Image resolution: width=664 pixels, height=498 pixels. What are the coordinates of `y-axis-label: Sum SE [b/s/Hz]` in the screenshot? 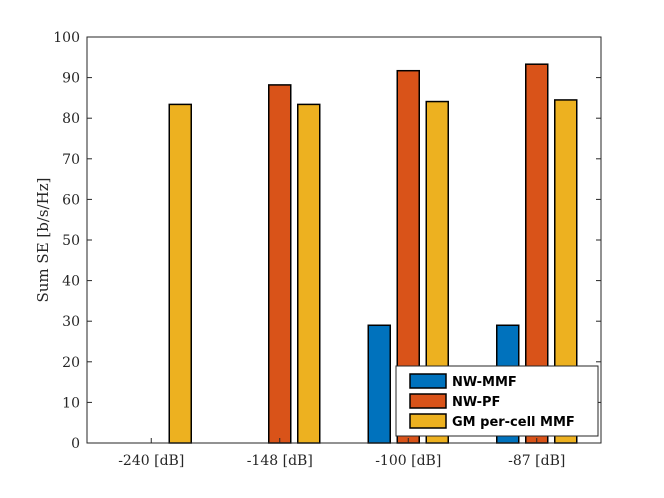 It's located at (43, 239).